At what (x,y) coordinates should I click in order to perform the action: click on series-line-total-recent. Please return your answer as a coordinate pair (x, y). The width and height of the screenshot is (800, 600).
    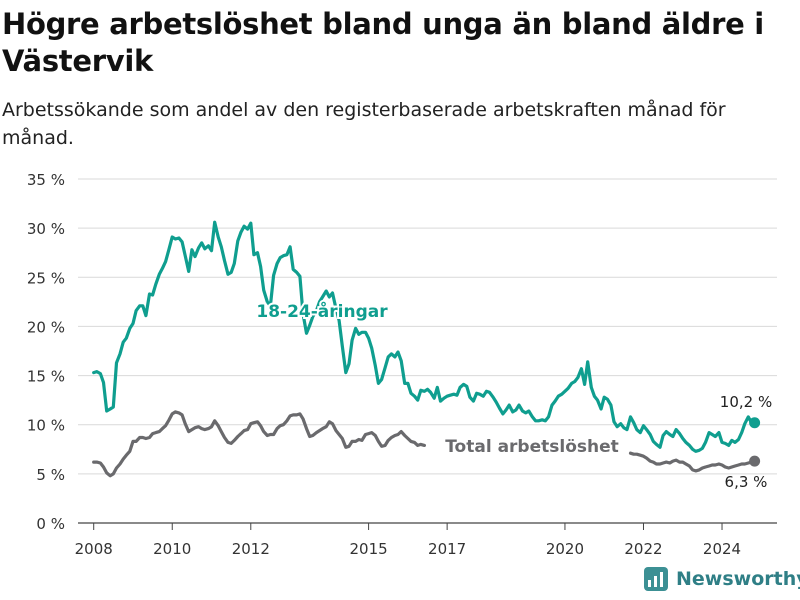
    Looking at the image, I should click on (692, 462).